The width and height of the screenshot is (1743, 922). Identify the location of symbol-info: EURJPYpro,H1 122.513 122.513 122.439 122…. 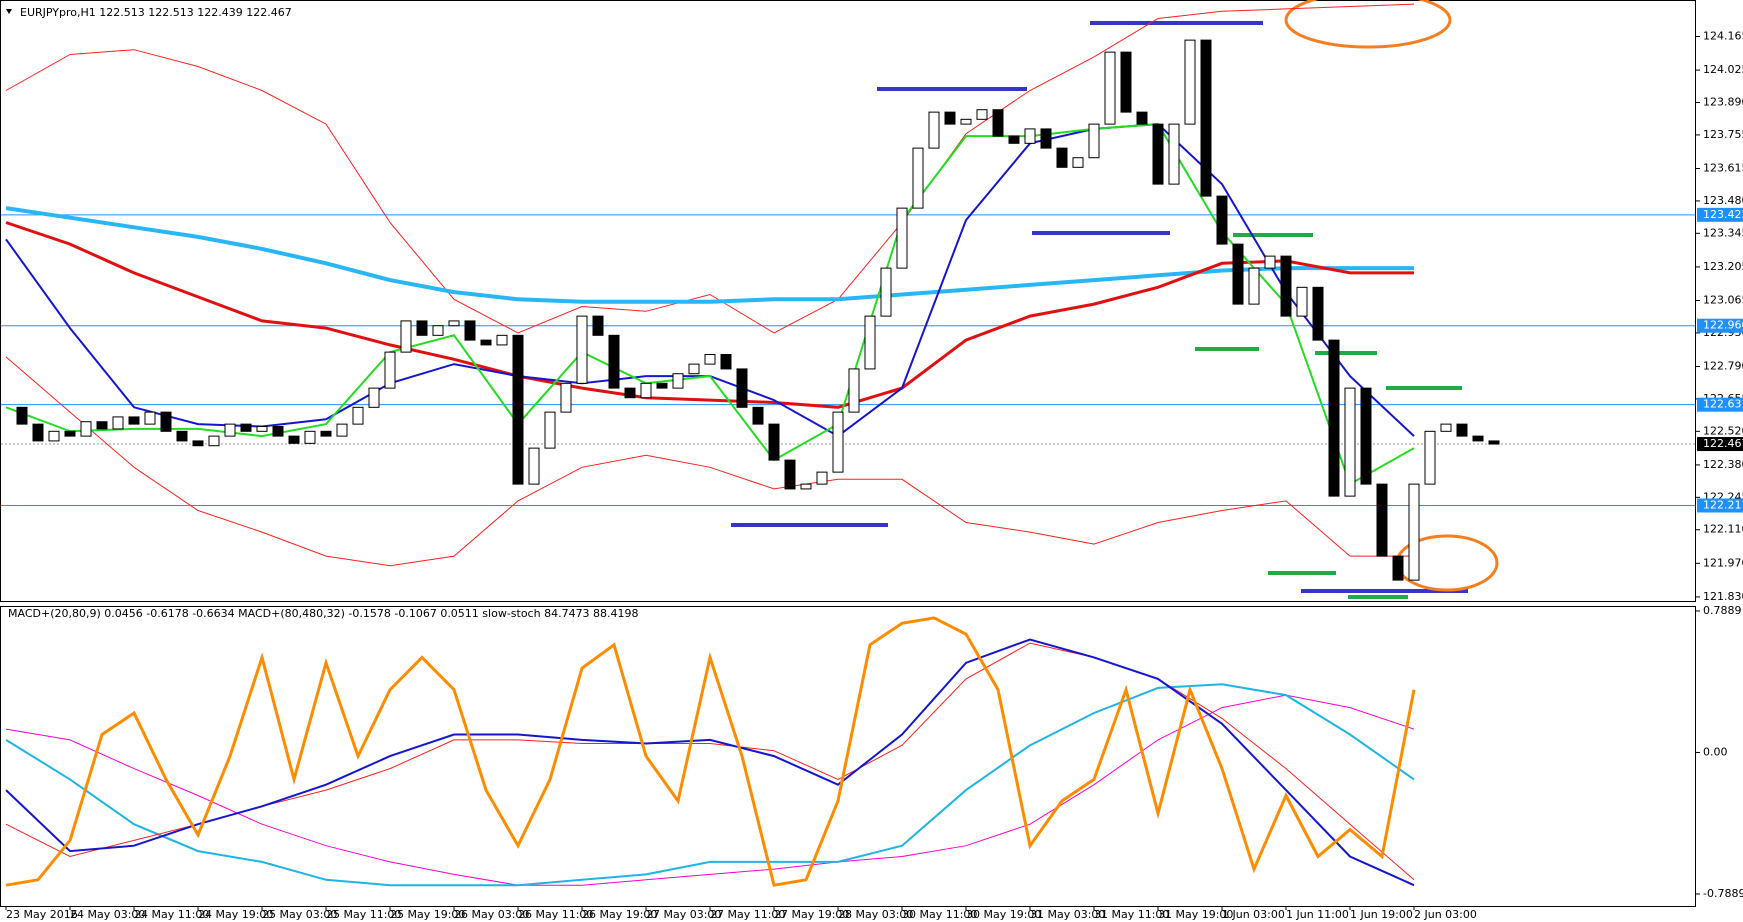
(156, 12).